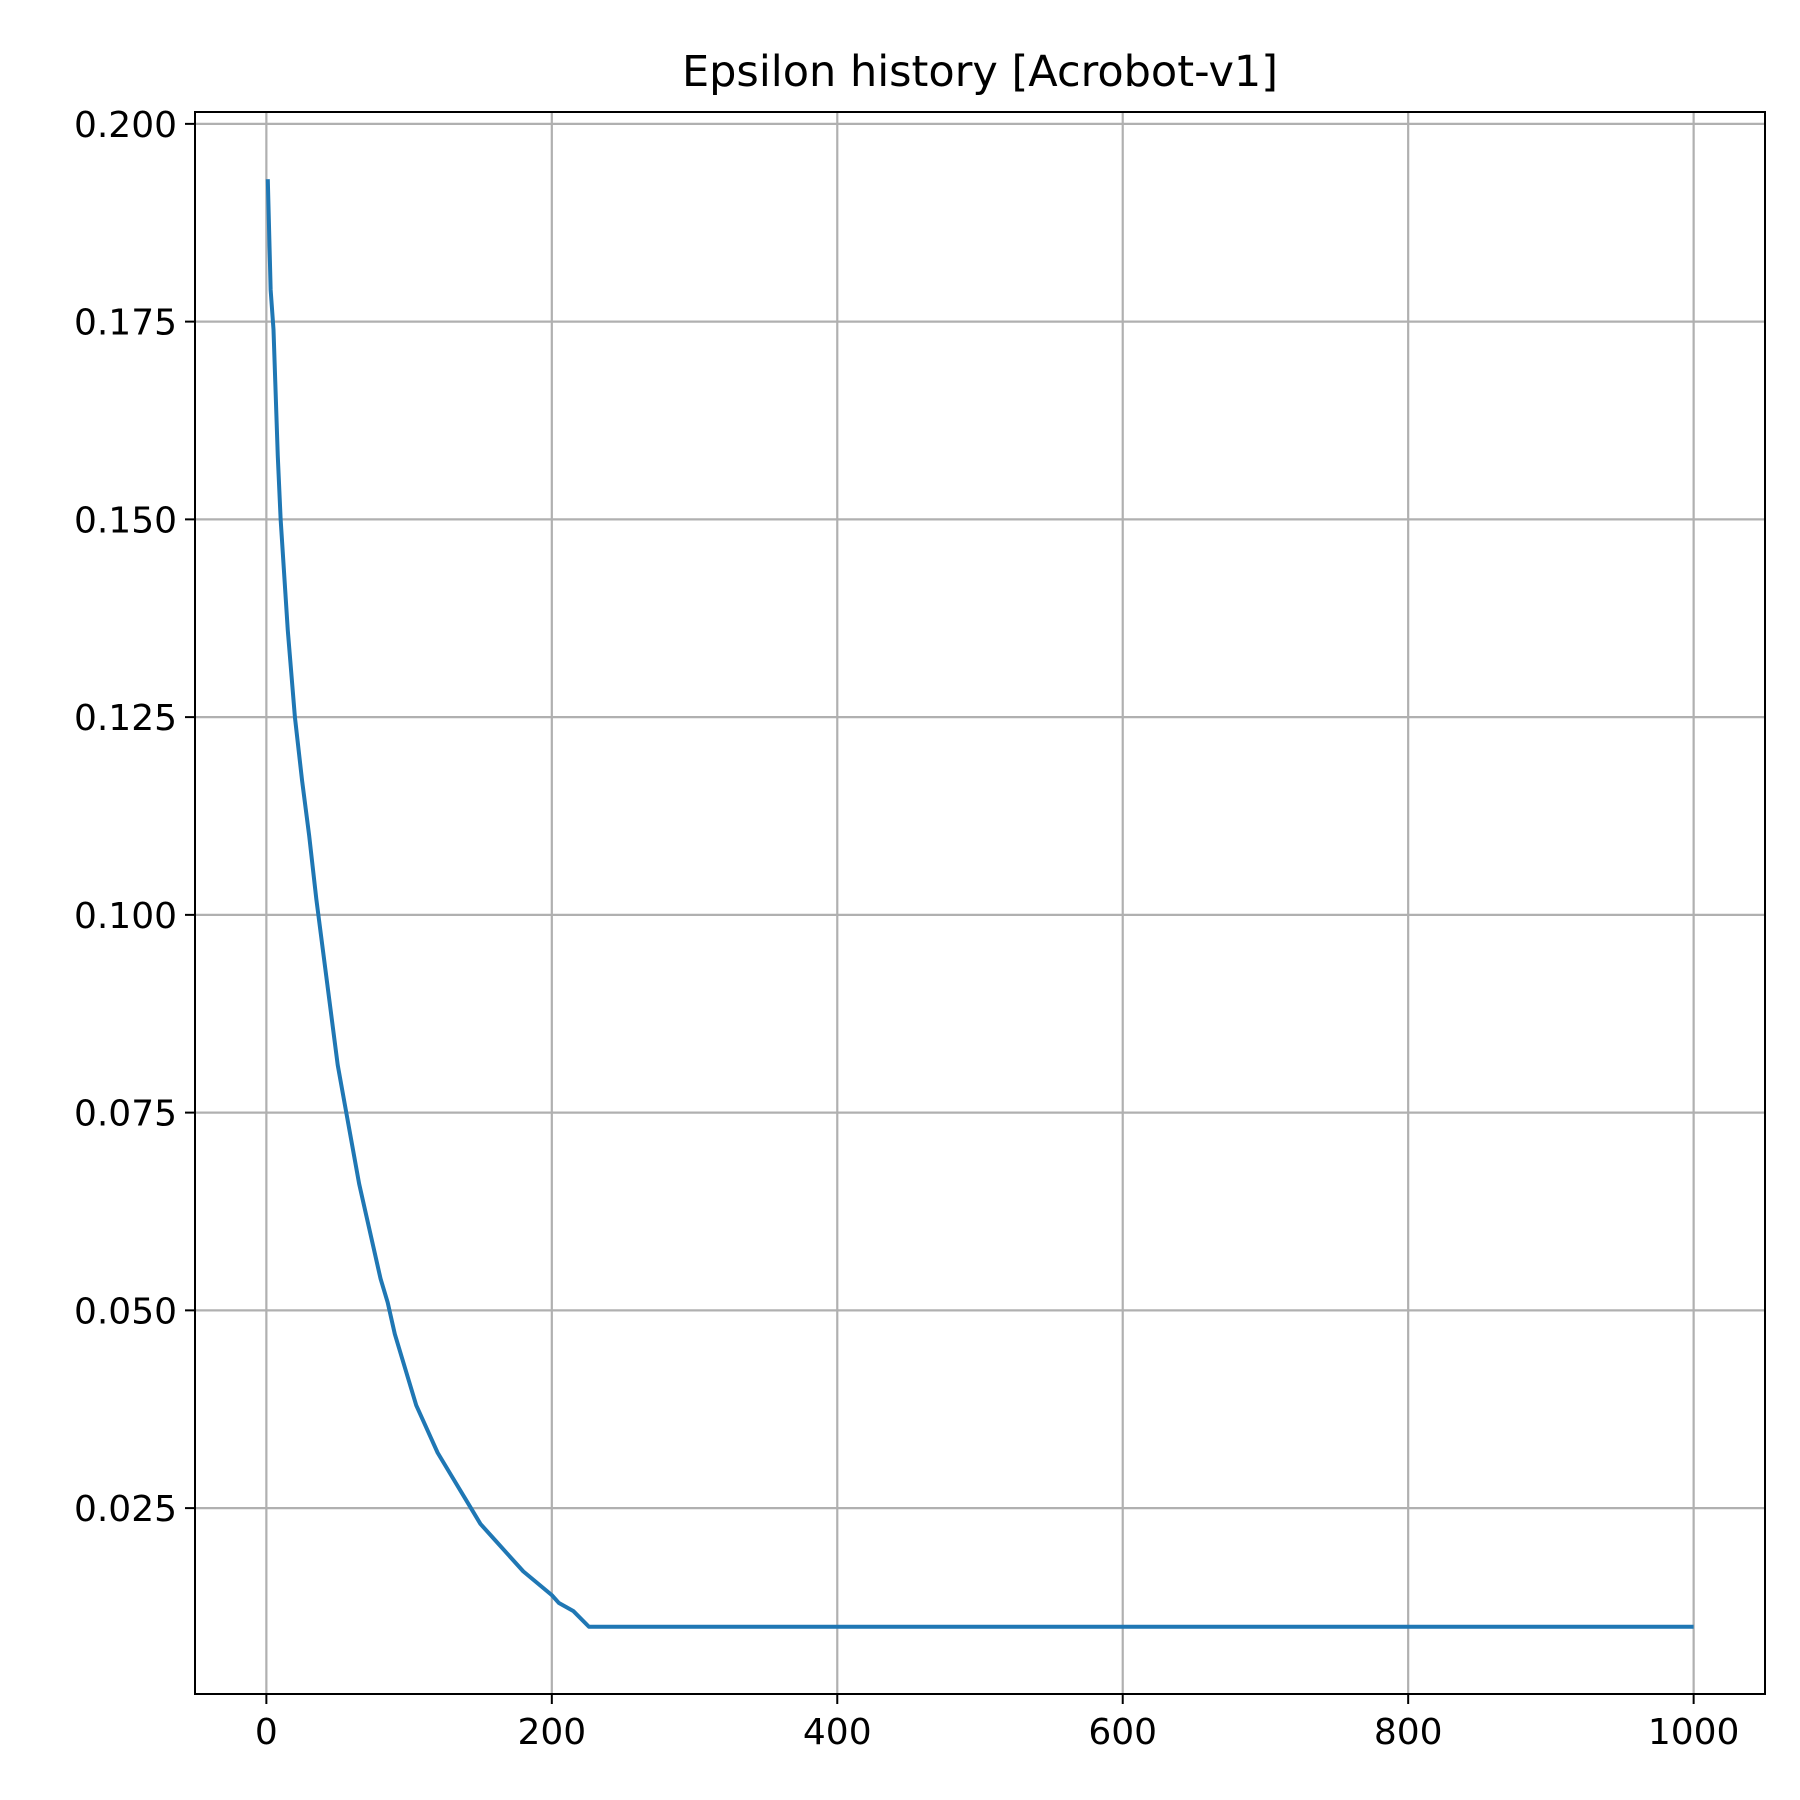 The width and height of the screenshot is (1800, 1800). Describe the element at coordinates (1122, 1732) in the screenshot. I see `x-tick-label: 600` at that location.